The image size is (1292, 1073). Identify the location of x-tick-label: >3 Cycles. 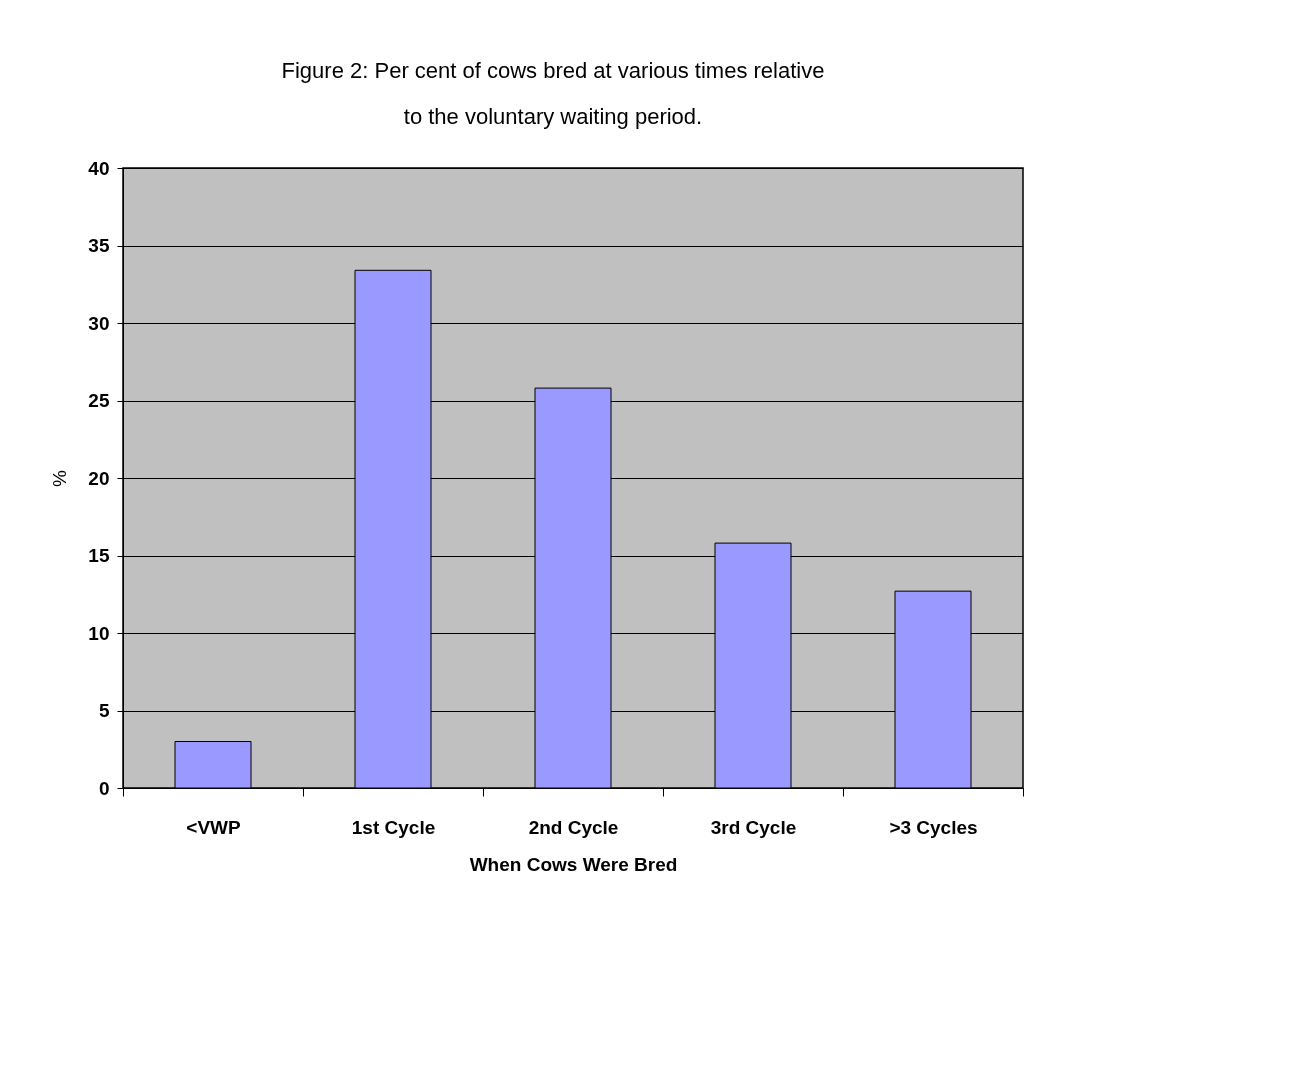
(933, 827).